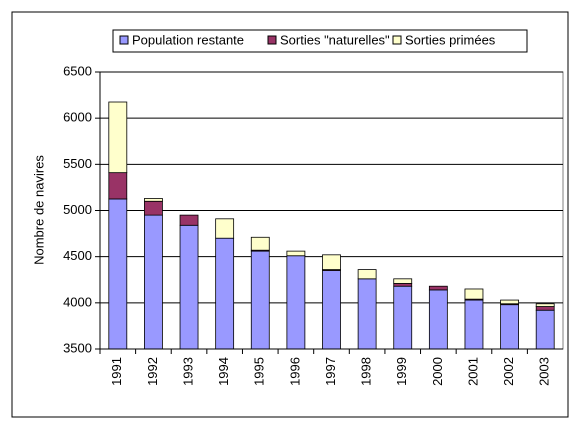  Describe the element at coordinates (187, 371) in the screenshot. I see `x-tick-label: 1993` at that location.